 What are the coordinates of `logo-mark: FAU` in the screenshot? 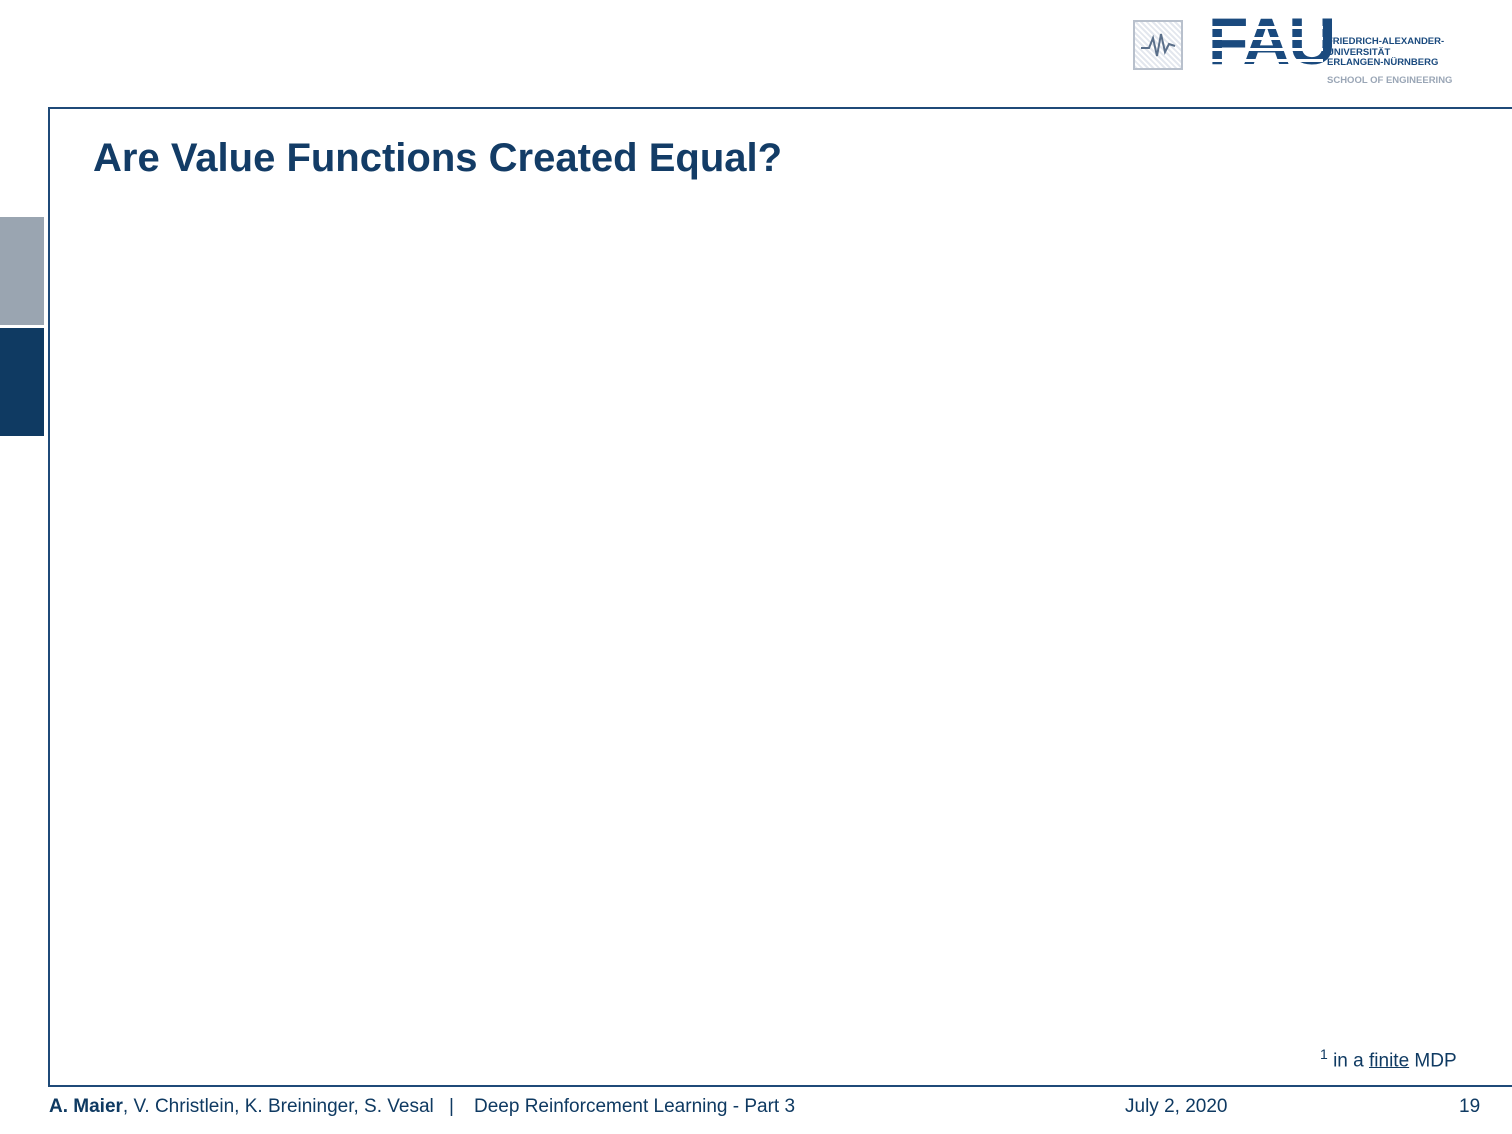 It's located at (1272, 41).